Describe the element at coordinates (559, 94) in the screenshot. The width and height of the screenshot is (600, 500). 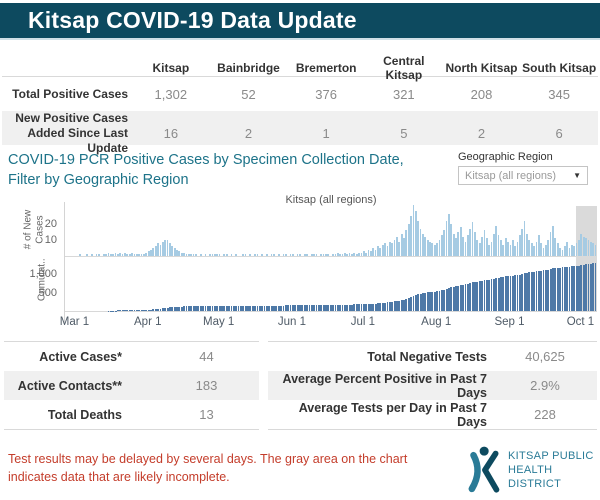
I see `cell-value: 345` at that location.